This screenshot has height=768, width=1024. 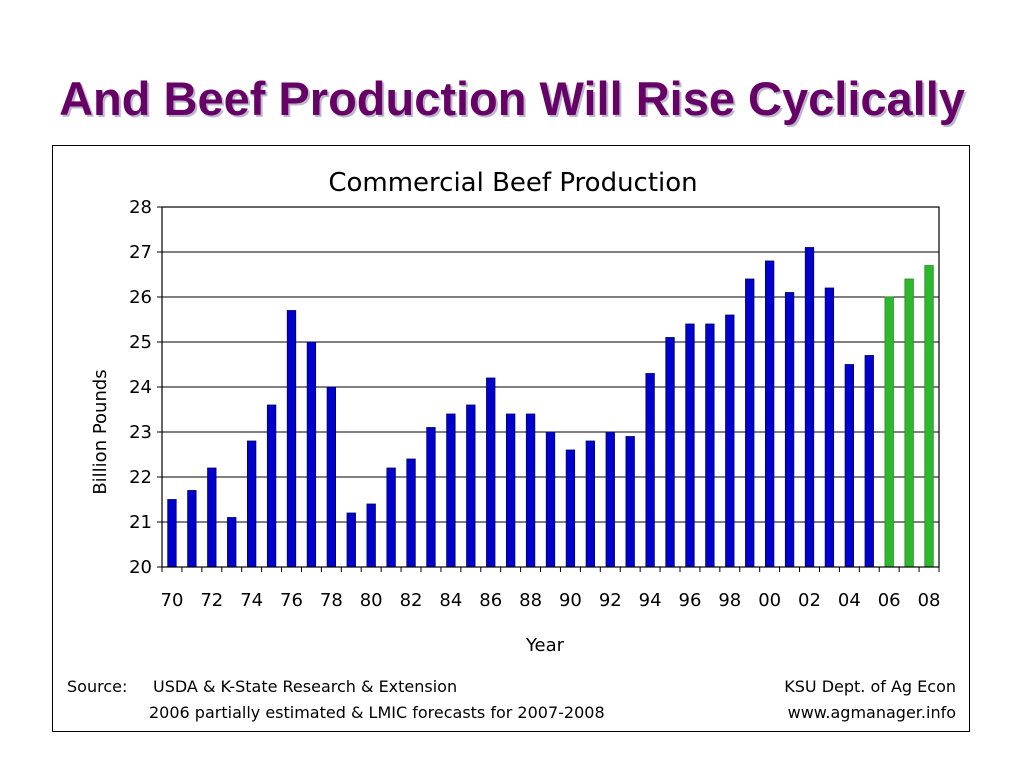 I want to click on x-tick-label: 90, so click(x=570, y=600).